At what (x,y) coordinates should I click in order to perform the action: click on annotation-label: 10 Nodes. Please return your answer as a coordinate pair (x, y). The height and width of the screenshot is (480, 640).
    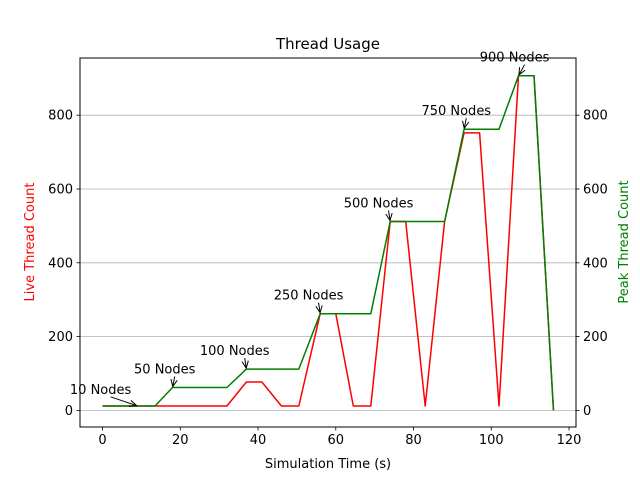
    Looking at the image, I should click on (101, 390).